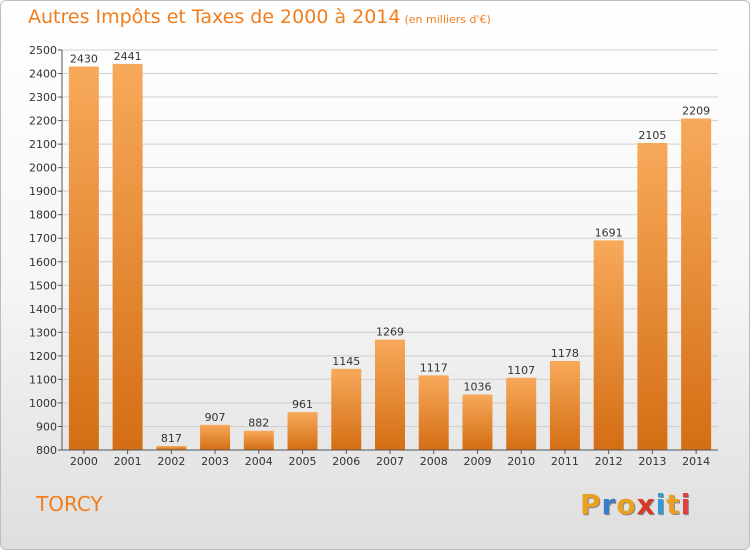 This screenshot has width=750, height=550. I want to click on bar-value-label: 2209, so click(696, 110).